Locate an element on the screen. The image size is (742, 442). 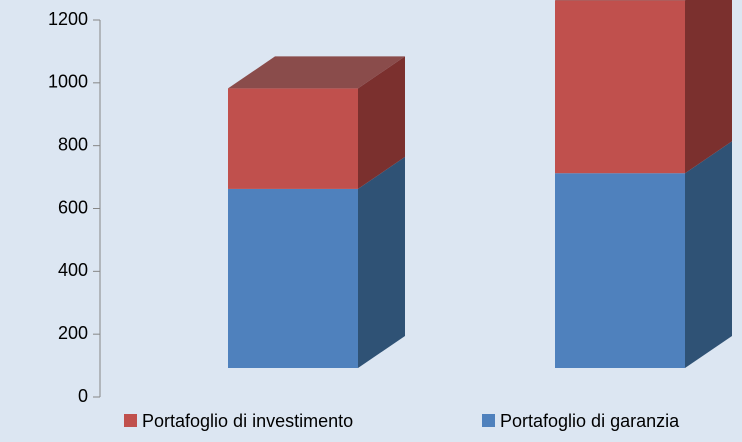
y-tick-label: 400 is located at coordinates (73, 270).